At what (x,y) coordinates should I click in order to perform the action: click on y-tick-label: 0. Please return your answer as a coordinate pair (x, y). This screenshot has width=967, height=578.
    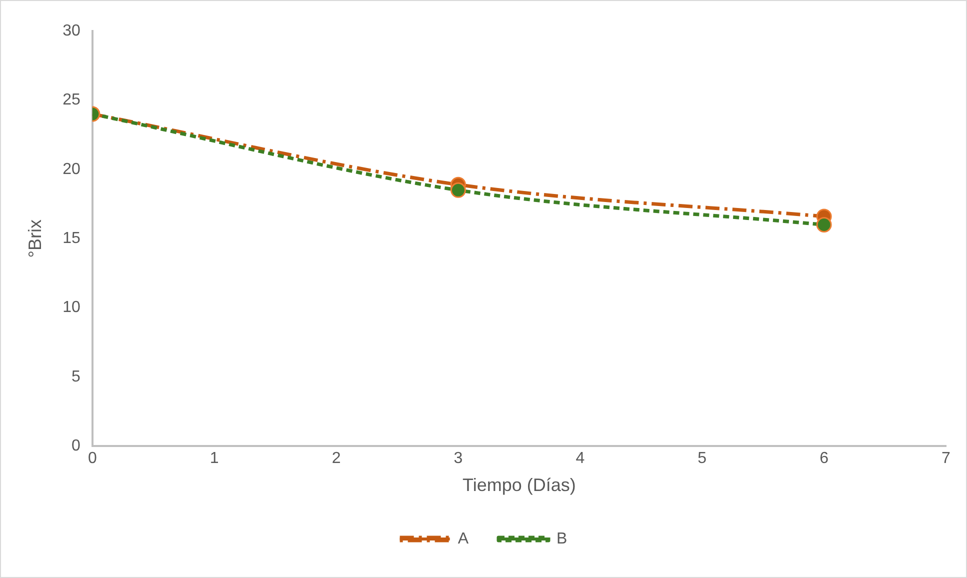
    Looking at the image, I should click on (75, 446).